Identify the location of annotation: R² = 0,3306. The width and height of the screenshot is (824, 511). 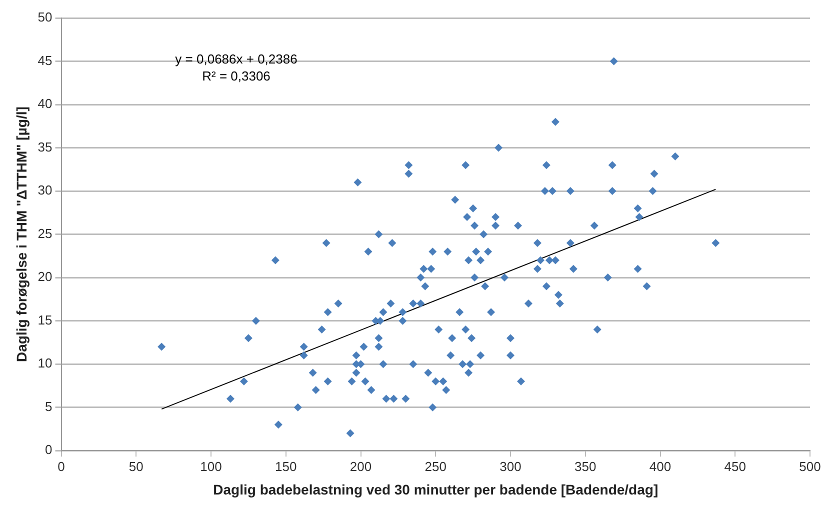
(236, 76).